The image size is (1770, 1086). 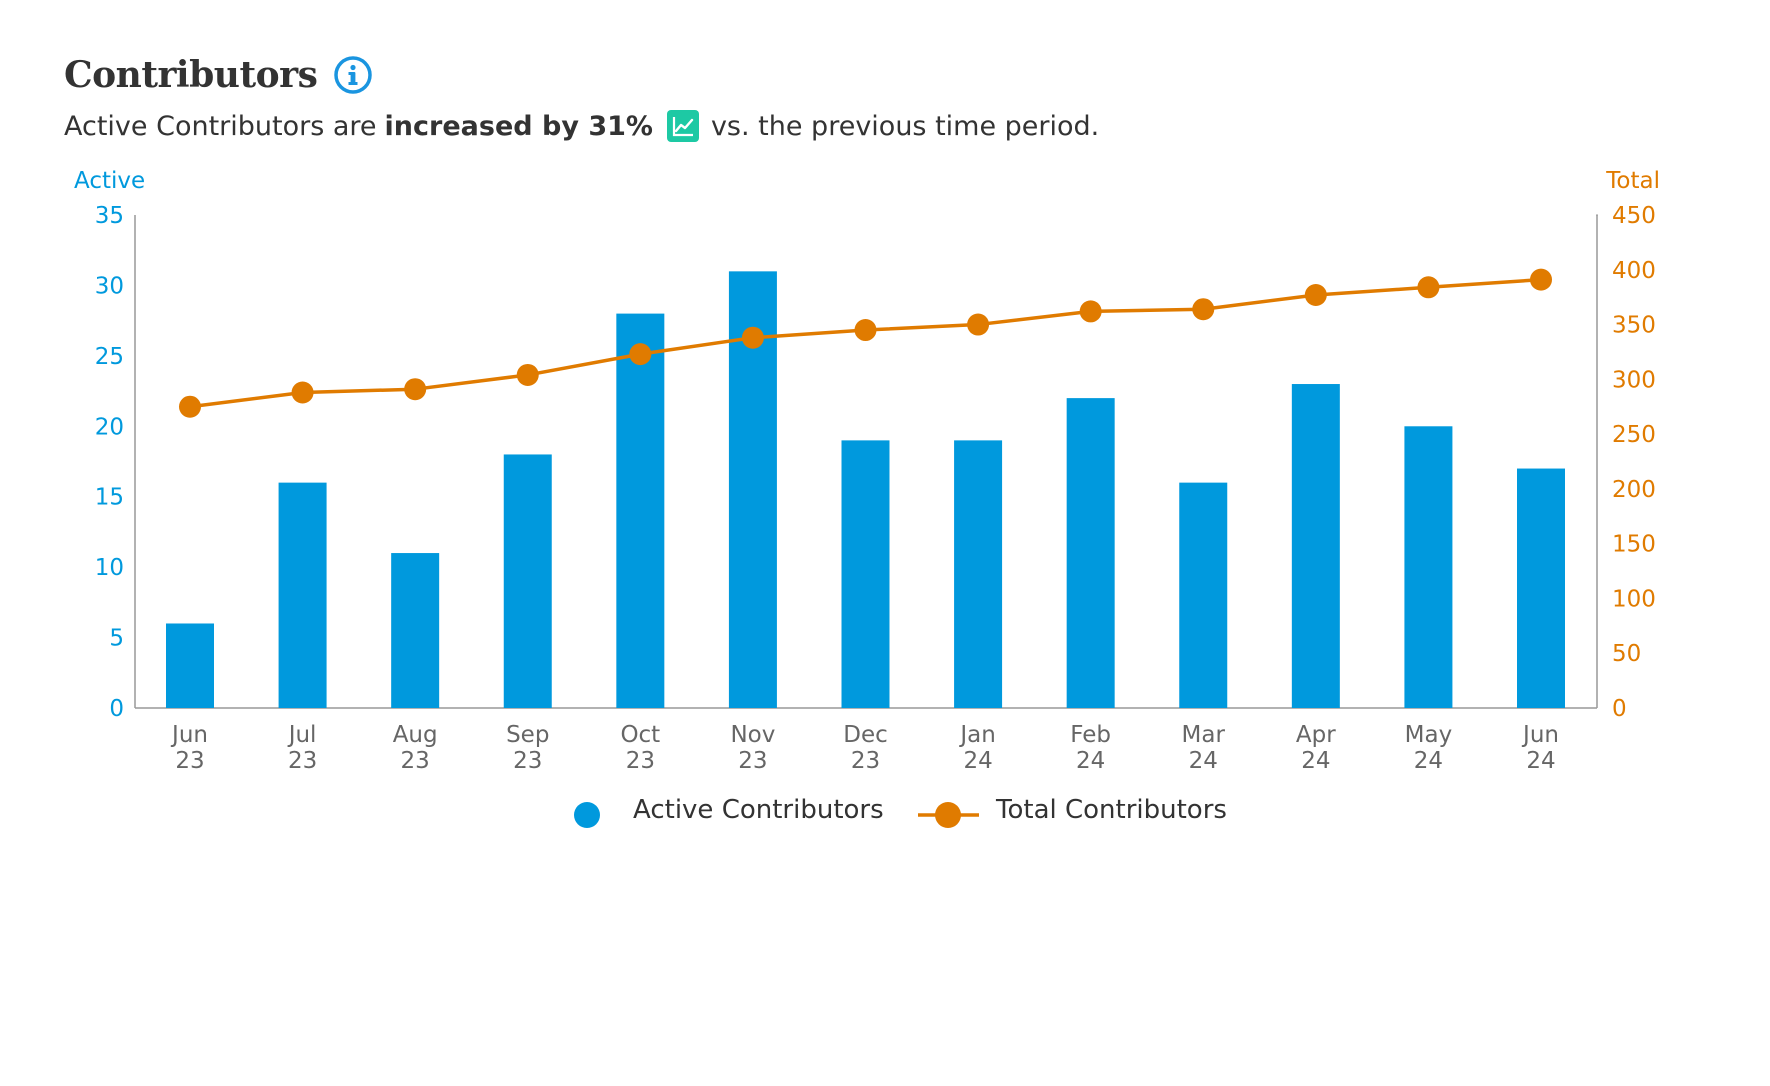 I want to click on title-row: Contributors, so click(x=218, y=75).